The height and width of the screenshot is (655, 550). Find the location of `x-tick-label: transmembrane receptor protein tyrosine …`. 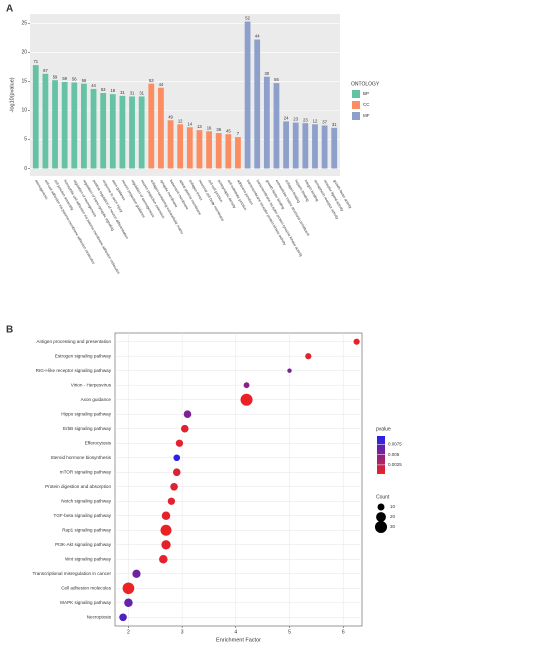

x-tick-label: transmembrane receptor protein tyrosine … is located at coordinates (280, 218).